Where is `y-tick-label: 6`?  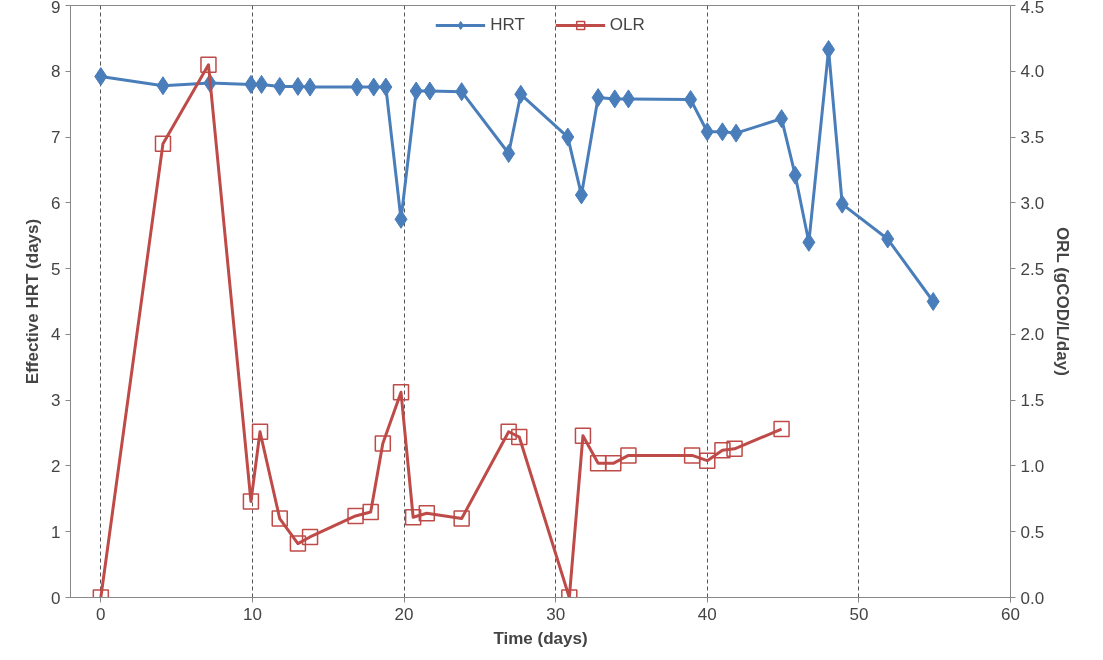
y-tick-label: 6 is located at coordinates (56, 203).